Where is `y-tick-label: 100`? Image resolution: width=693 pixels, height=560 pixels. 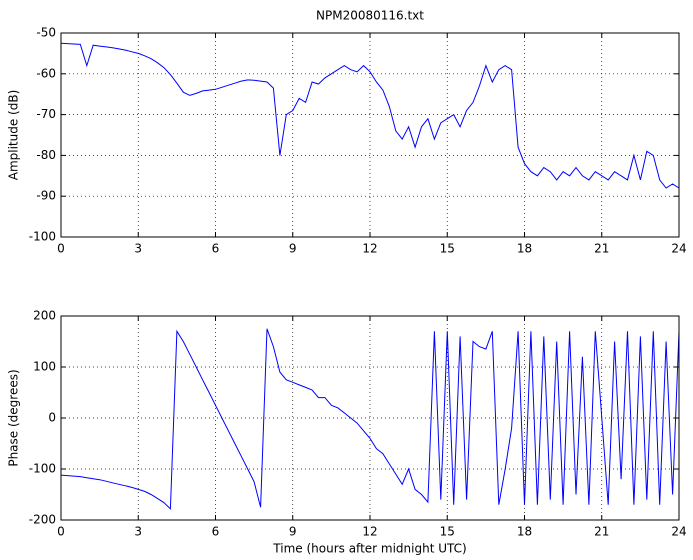
y-tick-label: 100 is located at coordinates (44, 367).